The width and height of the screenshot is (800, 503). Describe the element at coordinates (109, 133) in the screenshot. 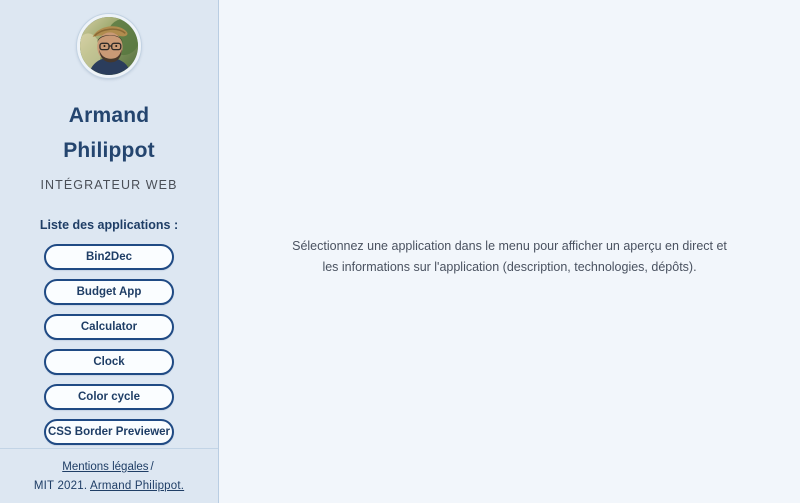

I see `page-title: Armand Philippot` at that location.